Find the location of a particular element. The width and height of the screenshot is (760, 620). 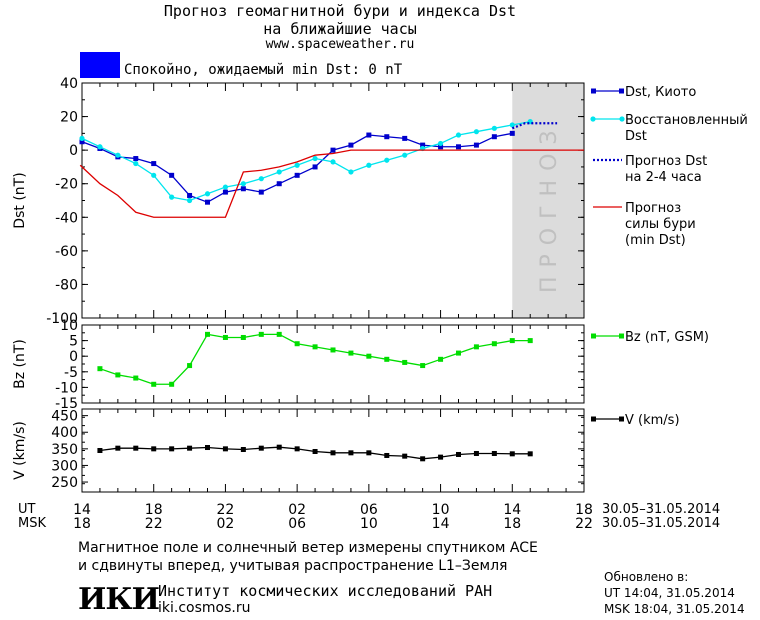

institute-name: Институт космических исследований РАН is located at coordinates (325, 591).